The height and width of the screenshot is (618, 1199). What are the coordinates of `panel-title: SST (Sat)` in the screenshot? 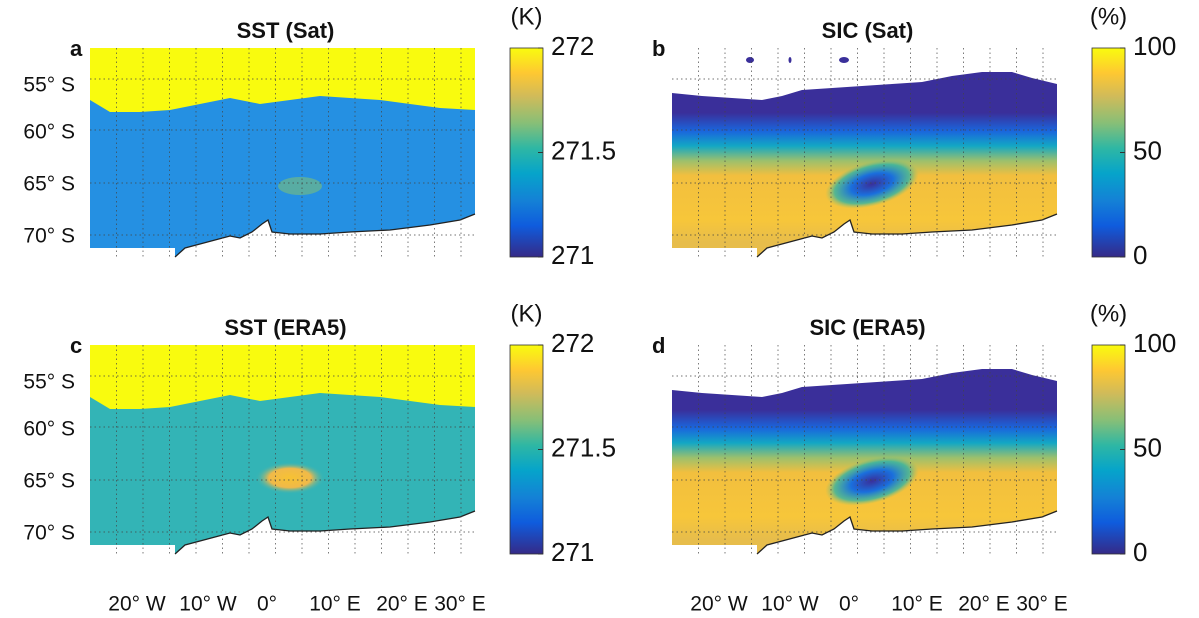 It's located at (286, 30).